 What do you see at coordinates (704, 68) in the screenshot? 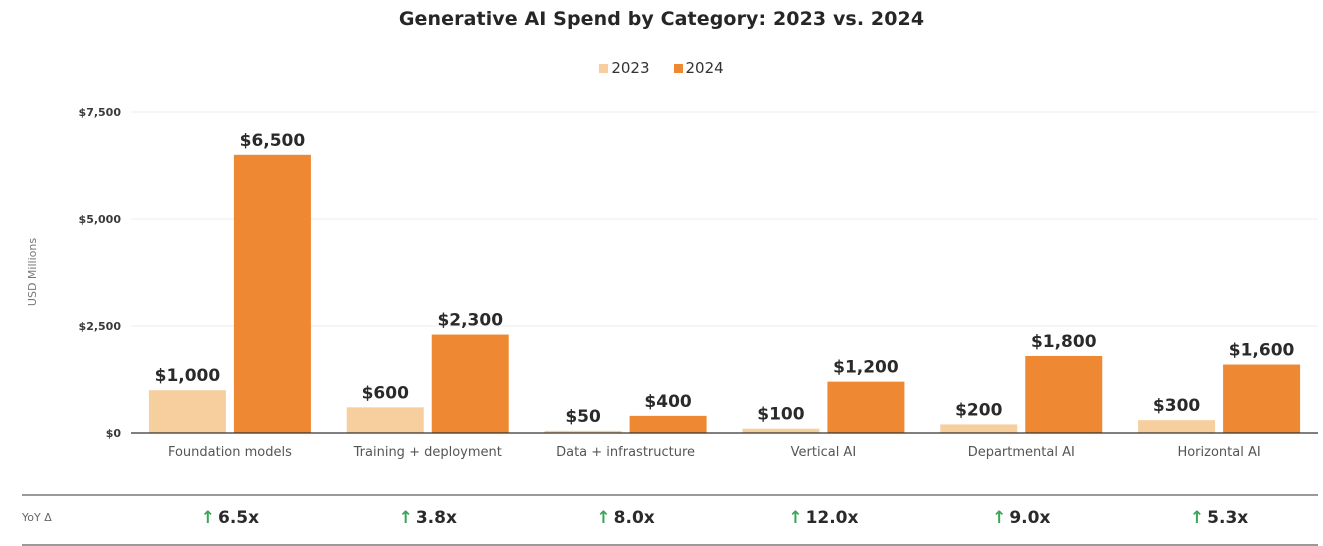
I see `legend-label-2024: 2024` at bounding box center [704, 68].